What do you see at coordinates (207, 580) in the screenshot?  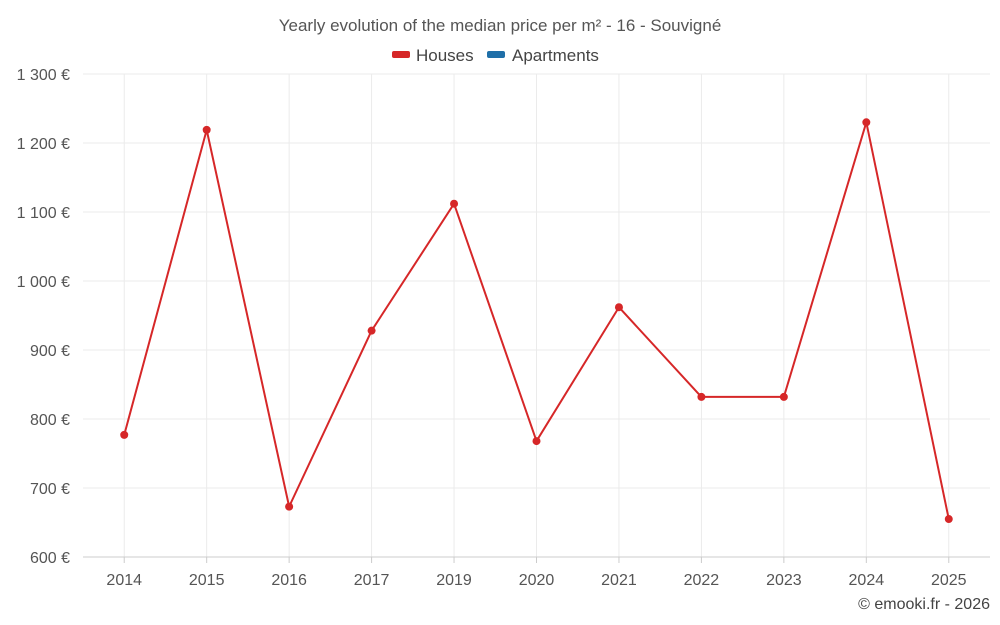 I see `x-tick-label: 2015` at bounding box center [207, 580].